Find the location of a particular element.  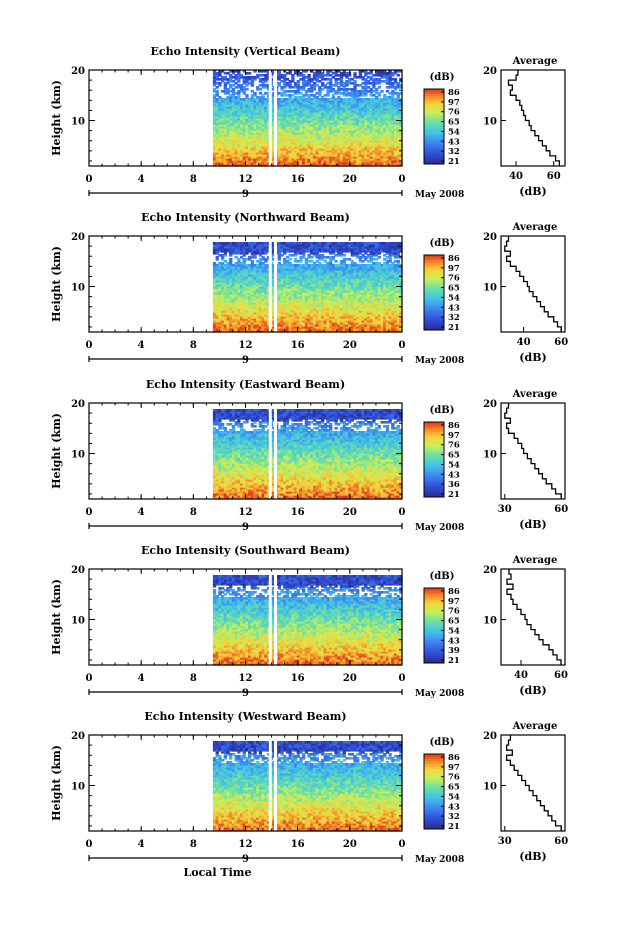

colorbar-tick-label: 43 is located at coordinates (454, 142).